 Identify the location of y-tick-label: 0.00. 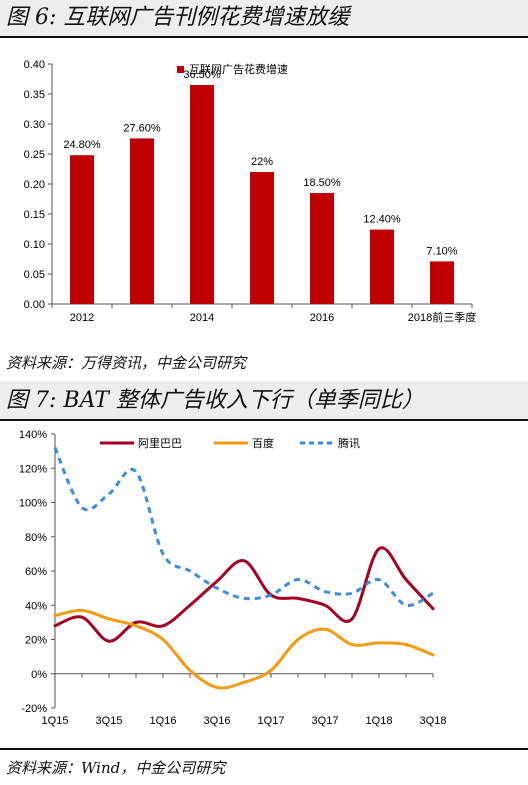
(34, 305).